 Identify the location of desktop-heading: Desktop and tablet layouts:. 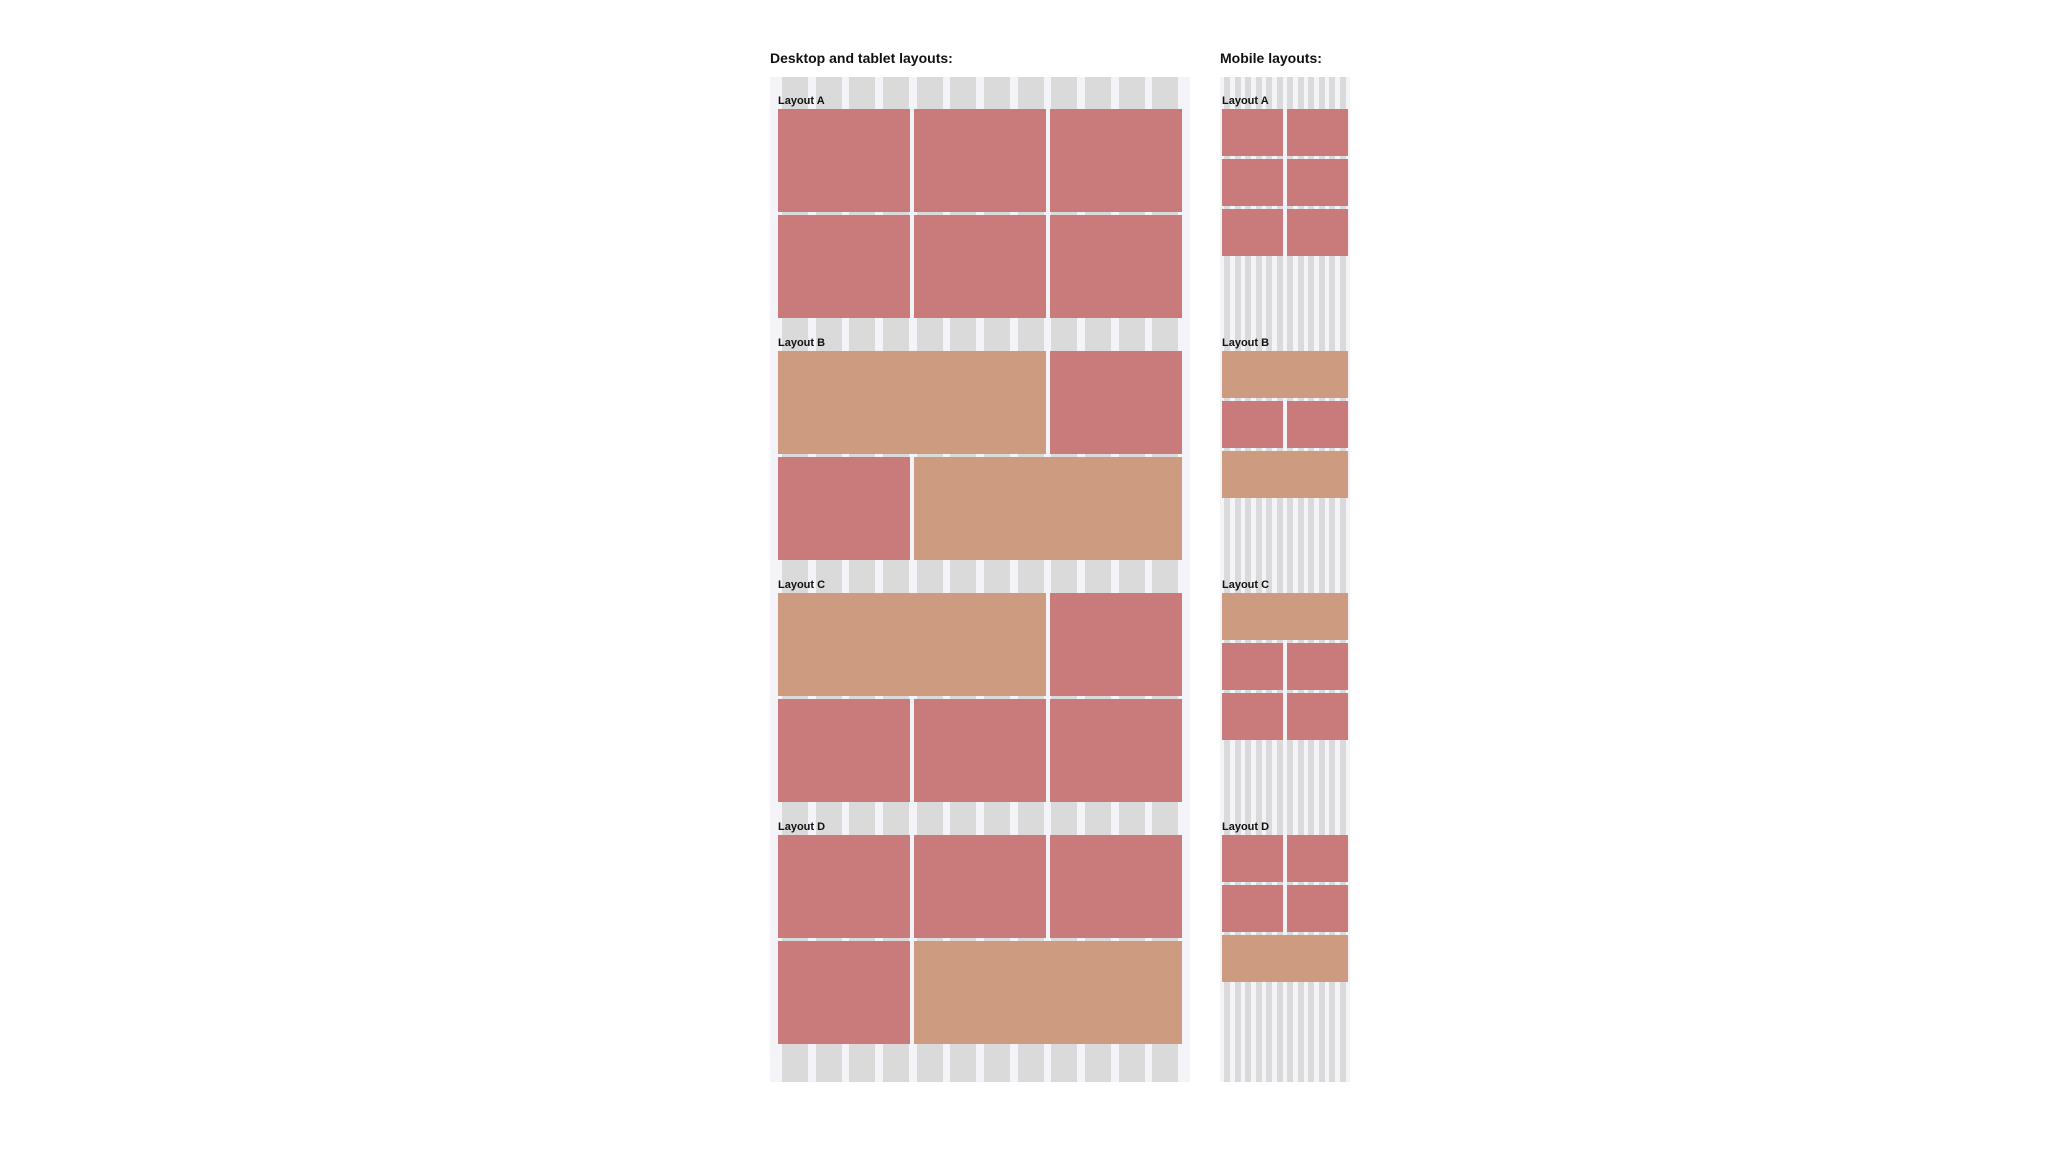
(861, 58).